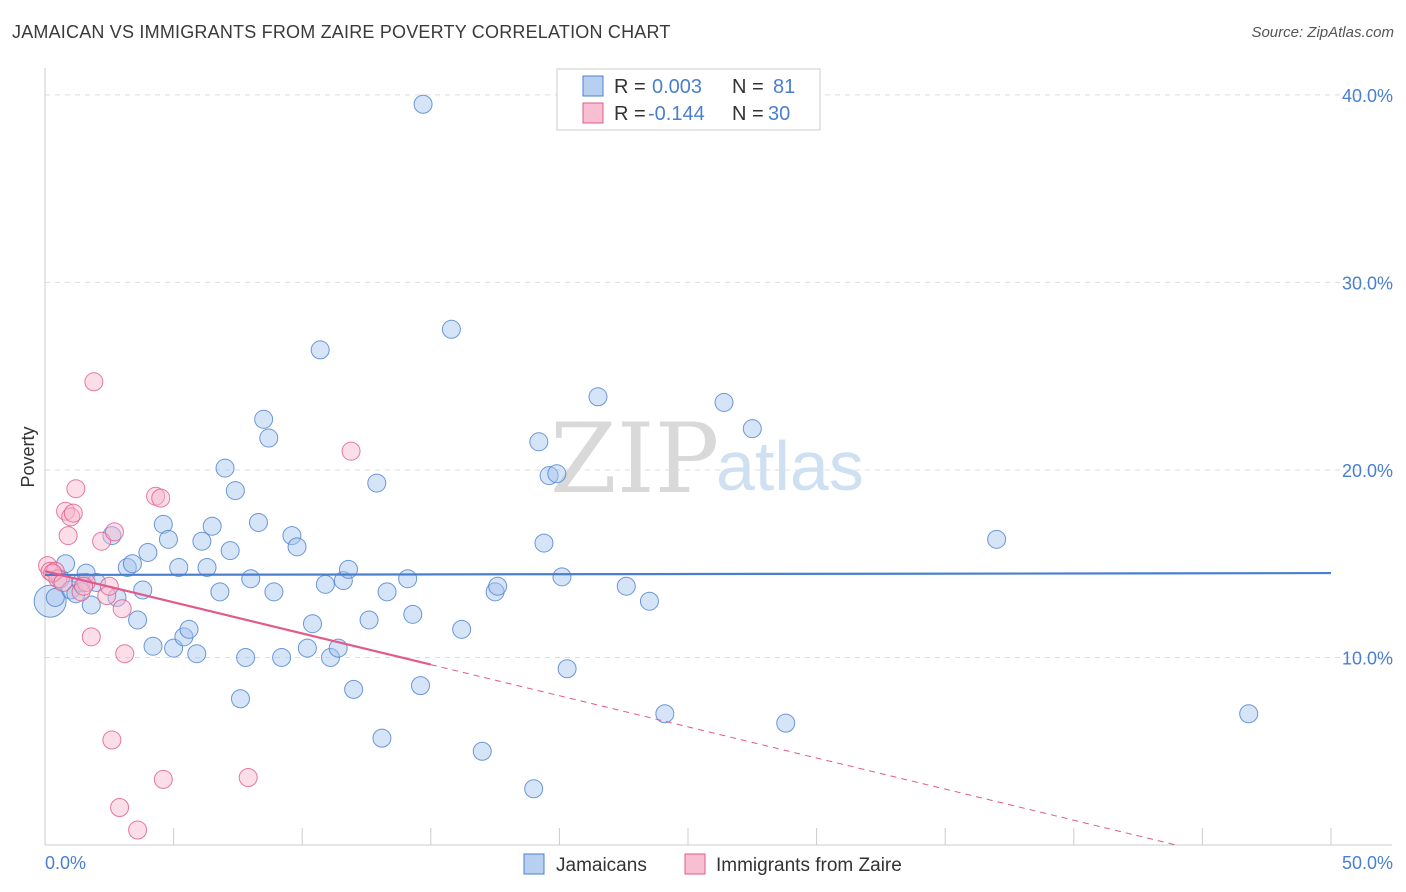 The width and height of the screenshot is (1406, 892). What do you see at coordinates (1367, 96) in the screenshot?
I see `y-tick-label-3: 40.0%` at bounding box center [1367, 96].